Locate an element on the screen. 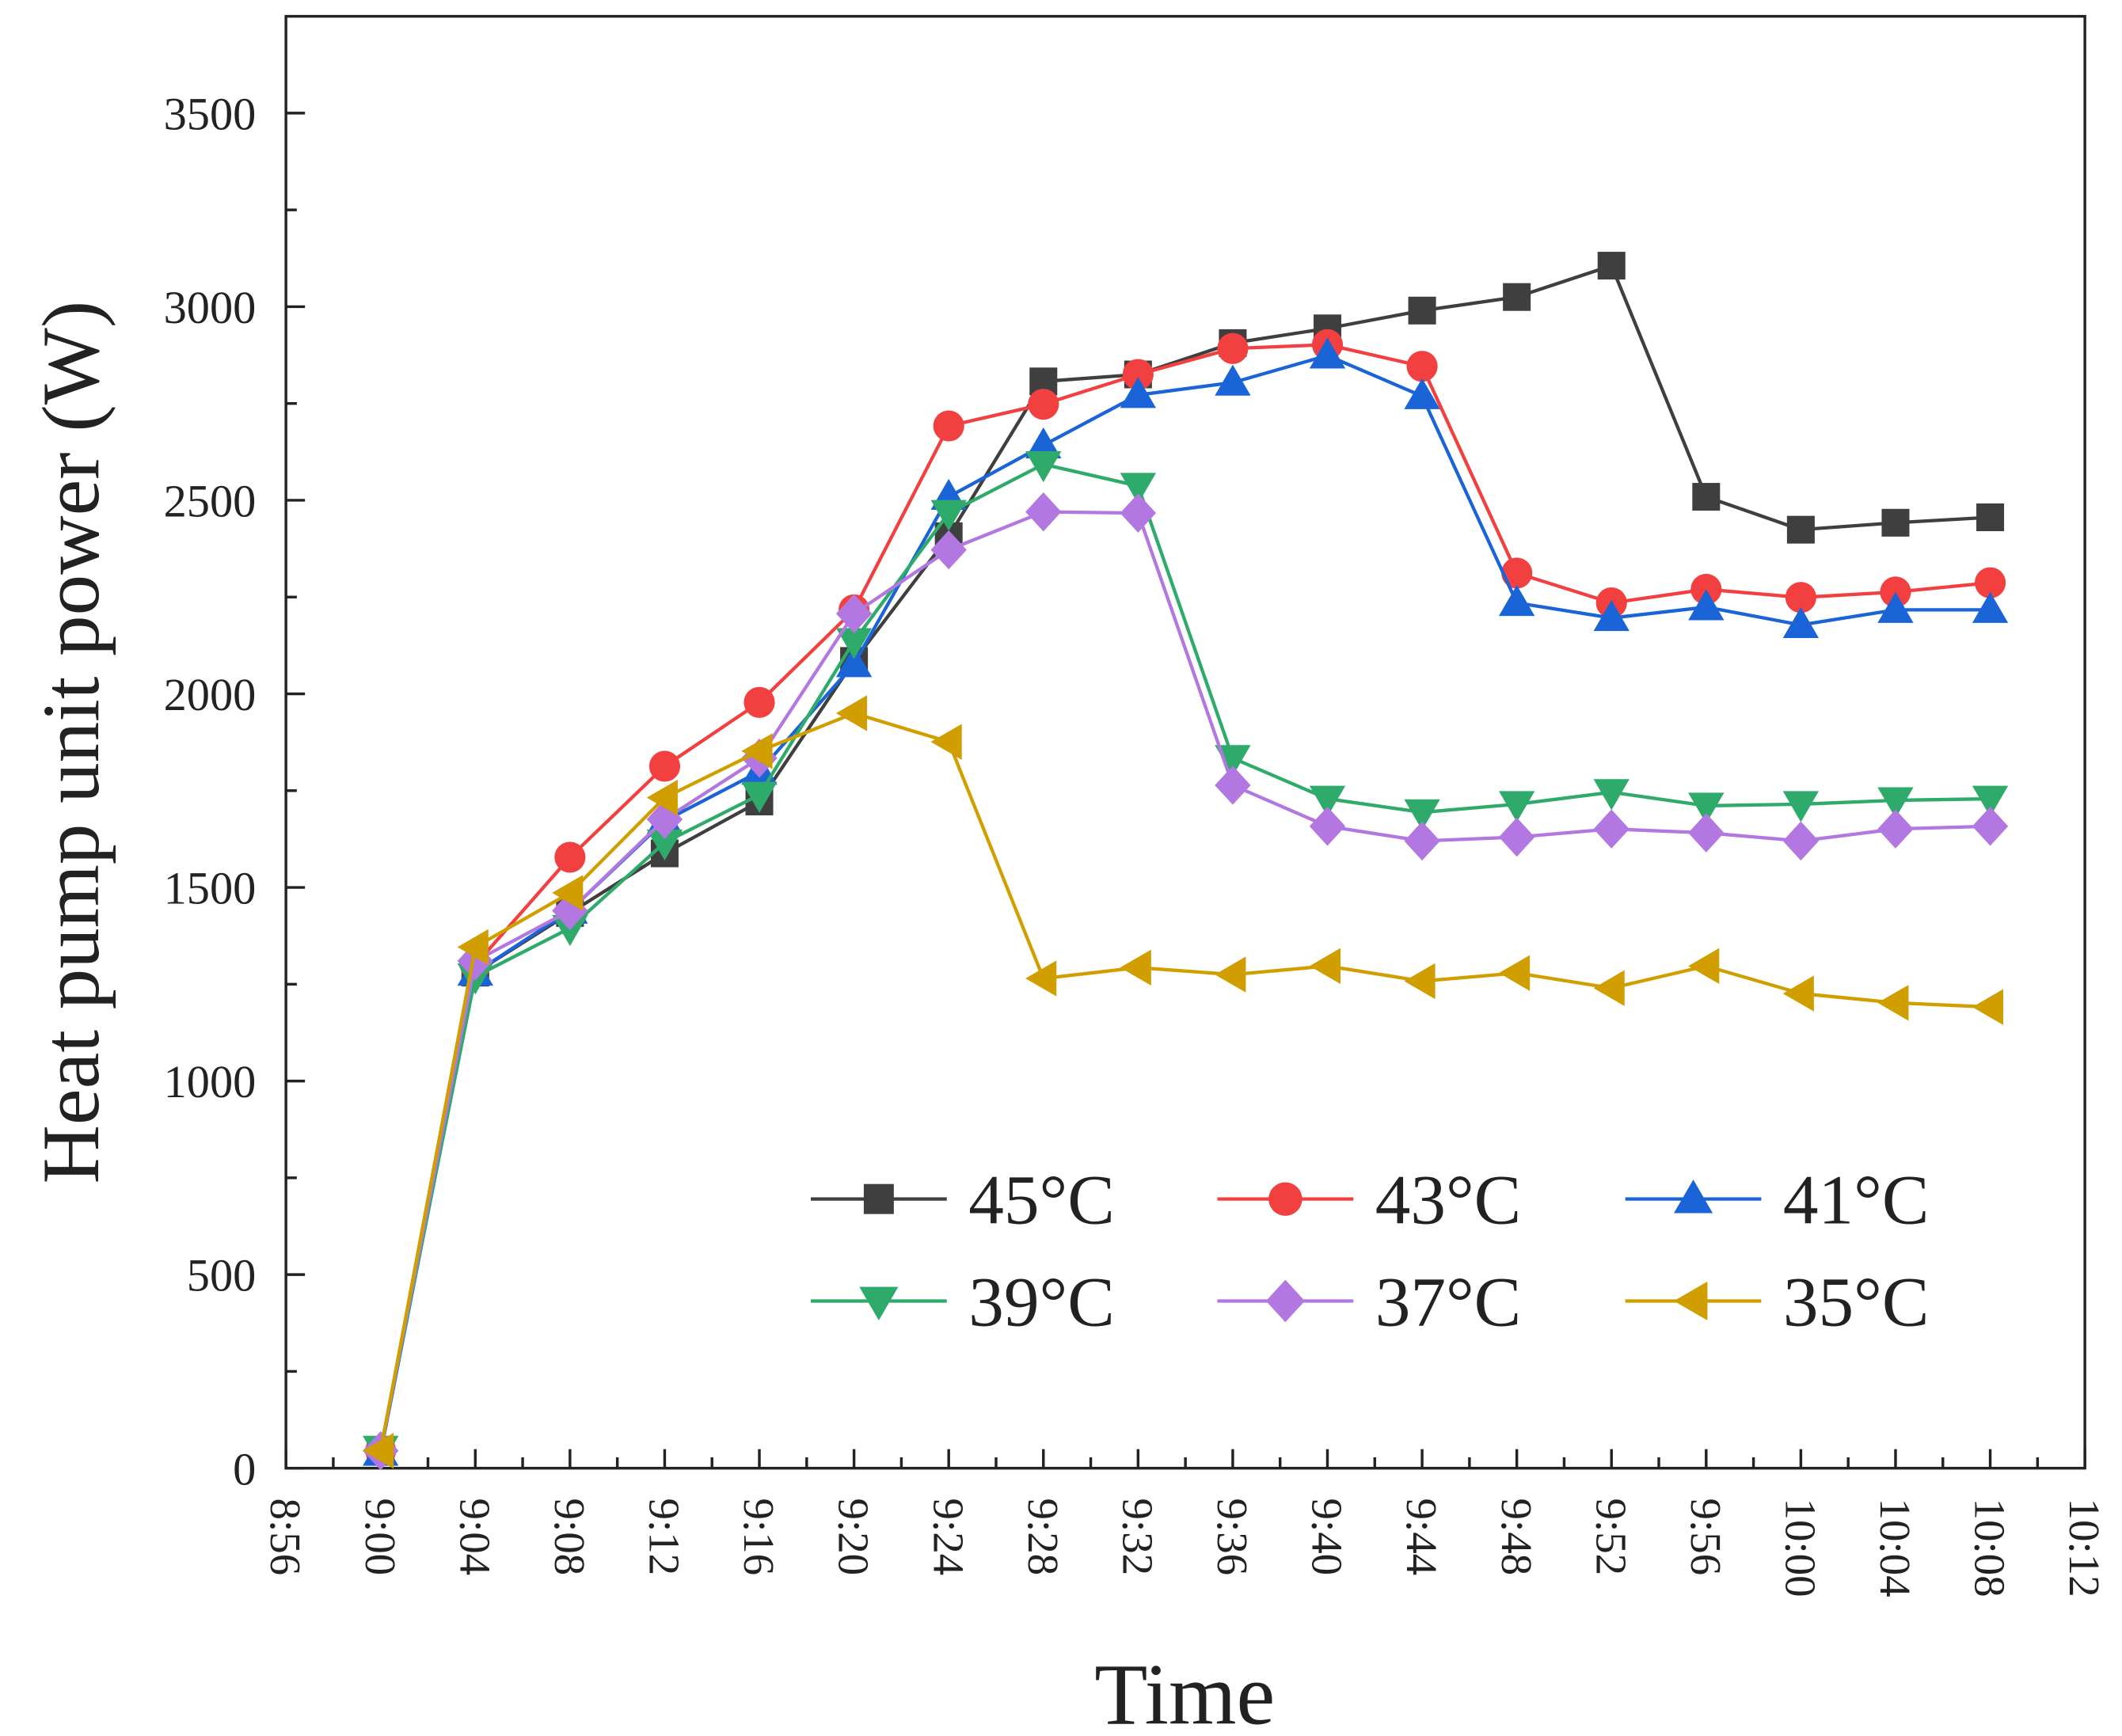  legend-item: 45°C is located at coordinates (963, 1200).